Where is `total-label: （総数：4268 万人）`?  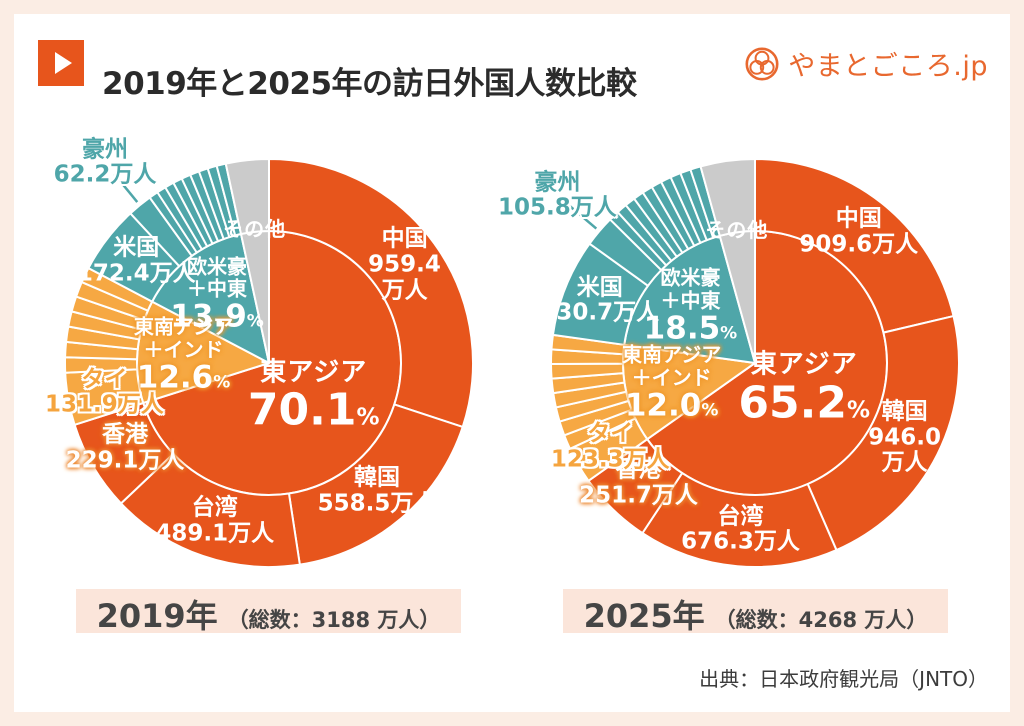
total-label: （総数：4268 万人） is located at coordinates (821, 620).